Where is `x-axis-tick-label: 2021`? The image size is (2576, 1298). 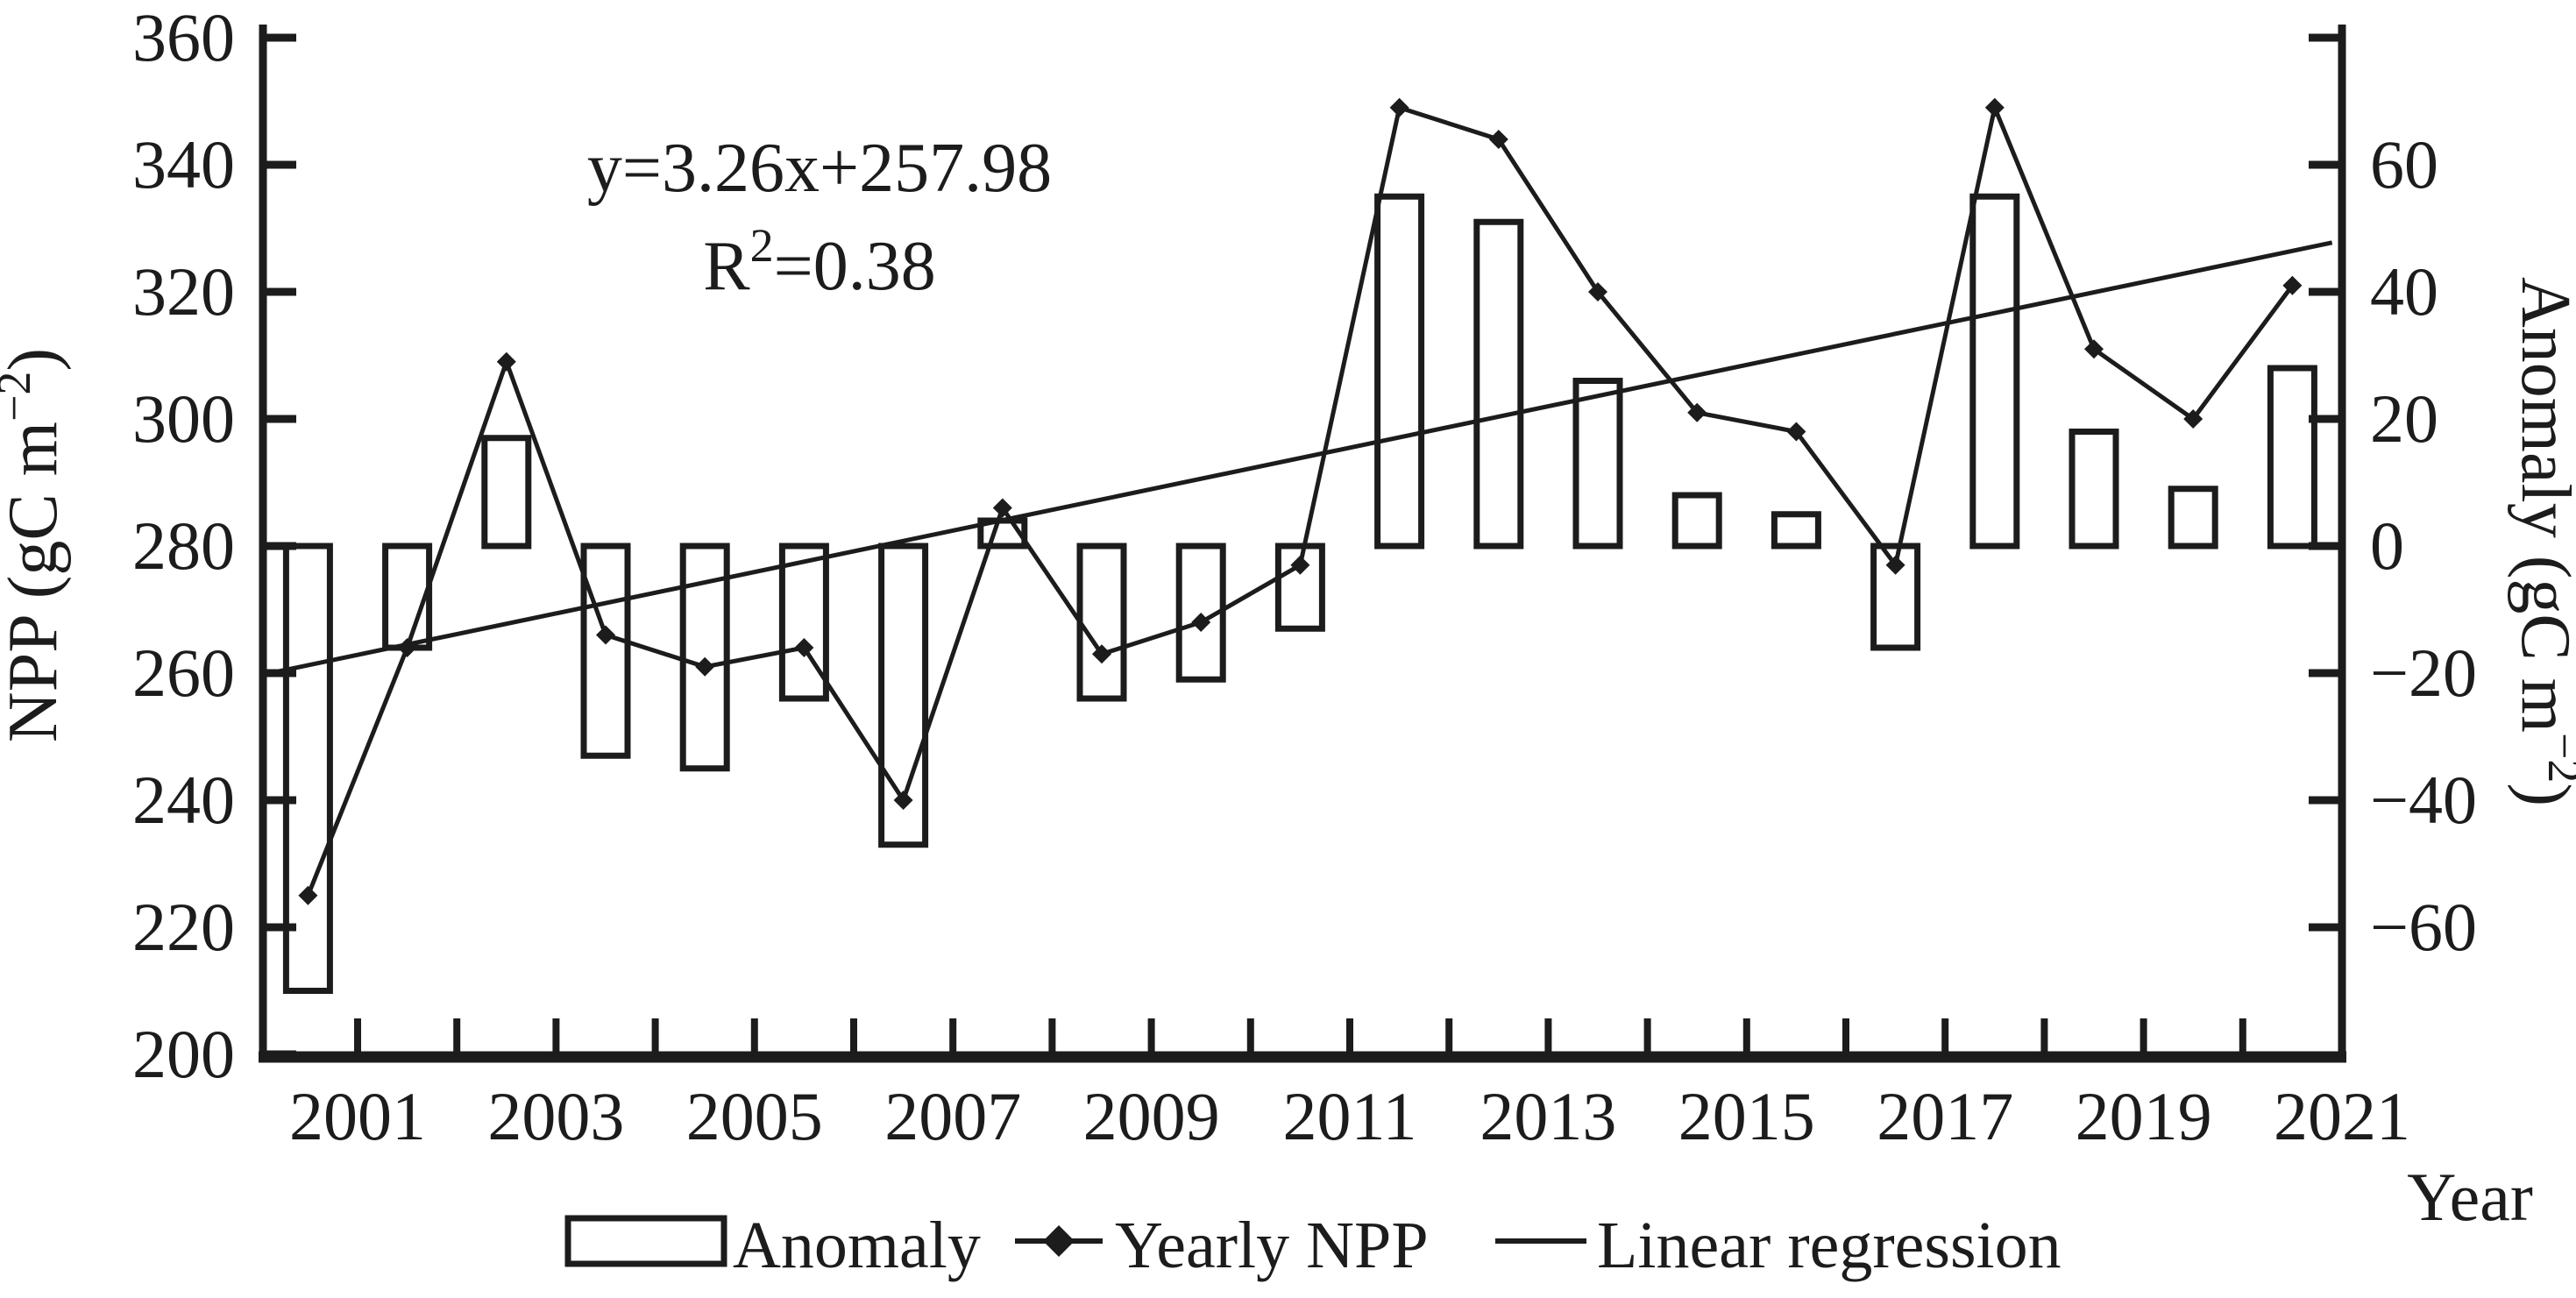
x-axis-tick-label: 2021 is located at coordinates (2342, 1116).